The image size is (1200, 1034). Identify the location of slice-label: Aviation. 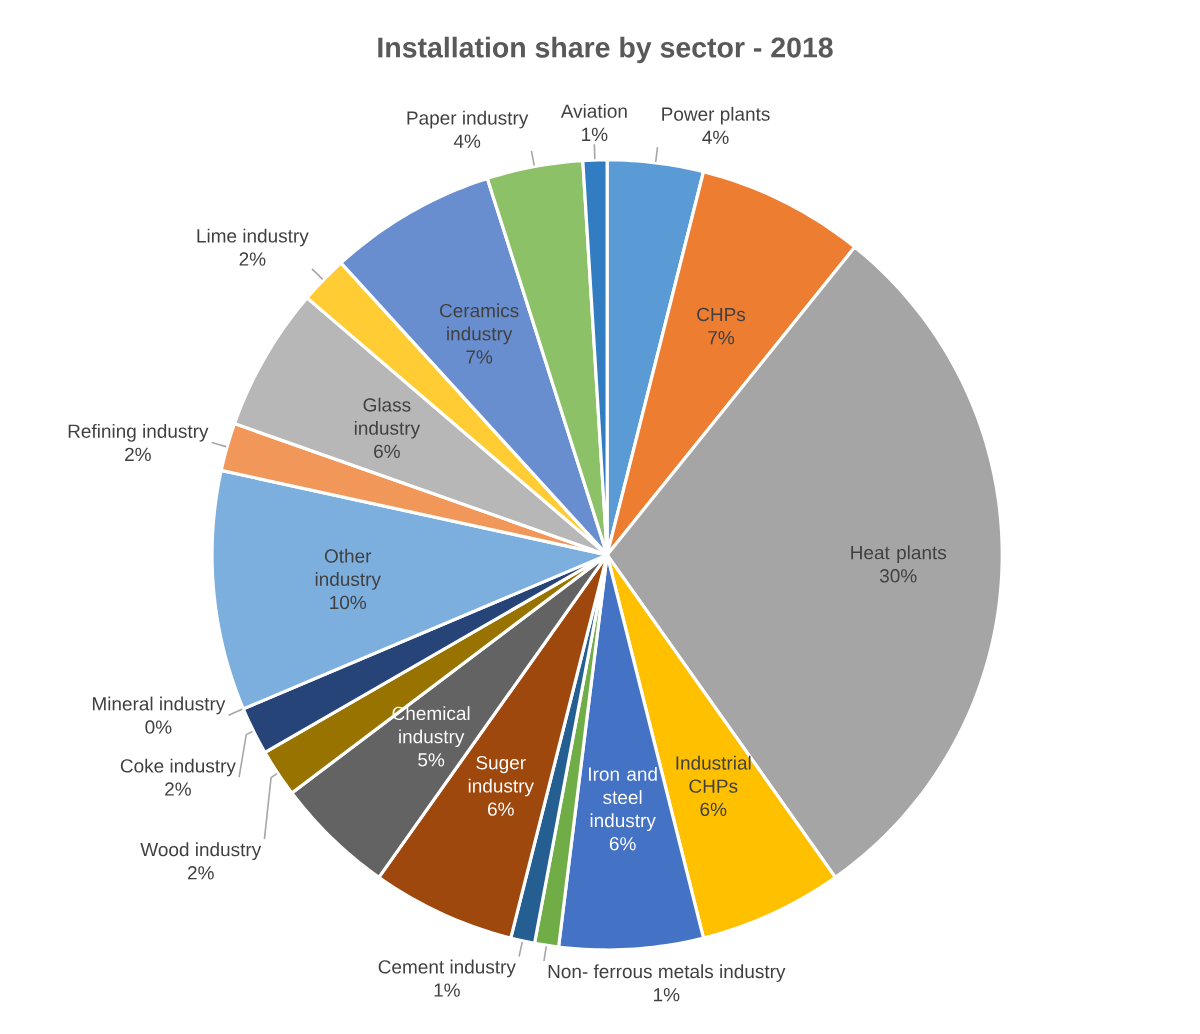
(593, 110).